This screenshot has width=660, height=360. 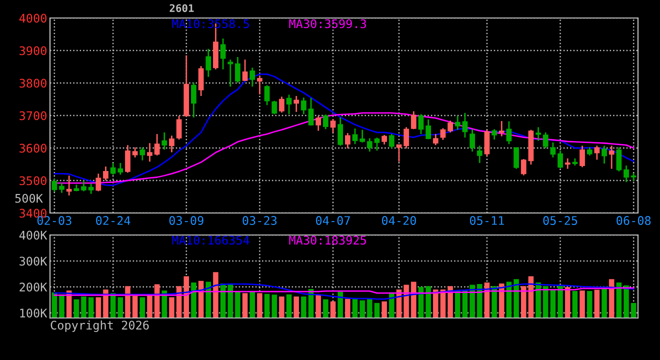 I want to click on x-tick-label: 03-23, so click(x=259, y=220).